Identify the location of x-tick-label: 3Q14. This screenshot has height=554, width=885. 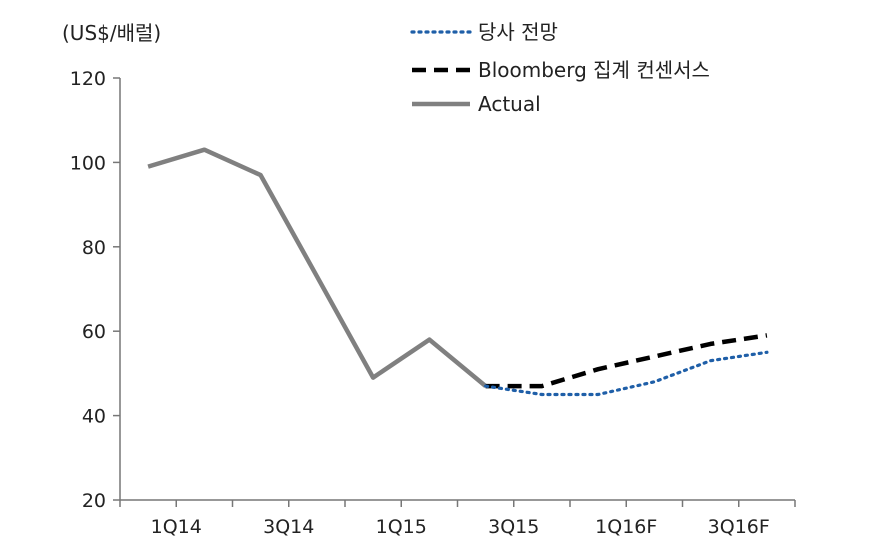
(288, 527).